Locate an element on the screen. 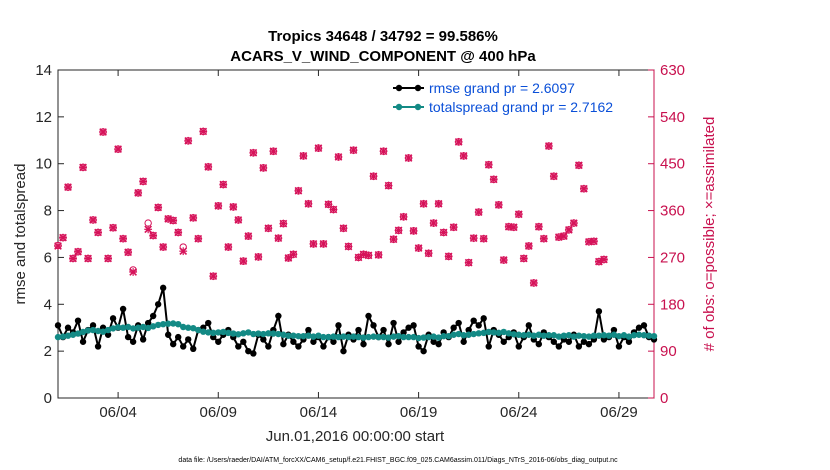 The width and height of the screenshot is (830, 470). y-tick-label-right: 540 is located at coordinates (672, 117).